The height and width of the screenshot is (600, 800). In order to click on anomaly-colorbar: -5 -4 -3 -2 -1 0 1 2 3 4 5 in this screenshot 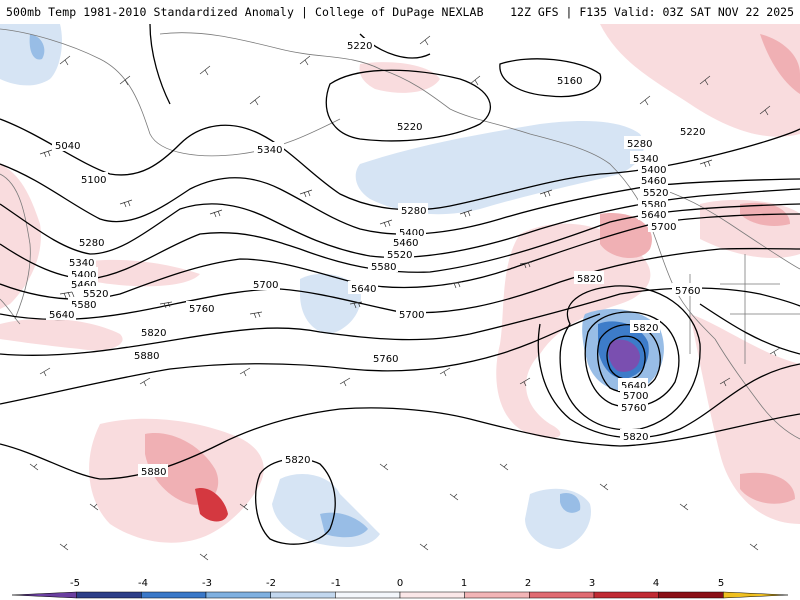, I will do `click(400, 588)`.